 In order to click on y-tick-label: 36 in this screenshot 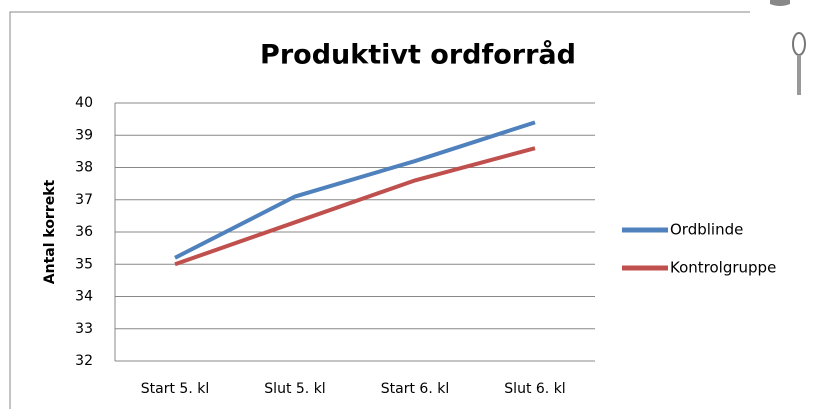, I will do `click(84, 232)`.